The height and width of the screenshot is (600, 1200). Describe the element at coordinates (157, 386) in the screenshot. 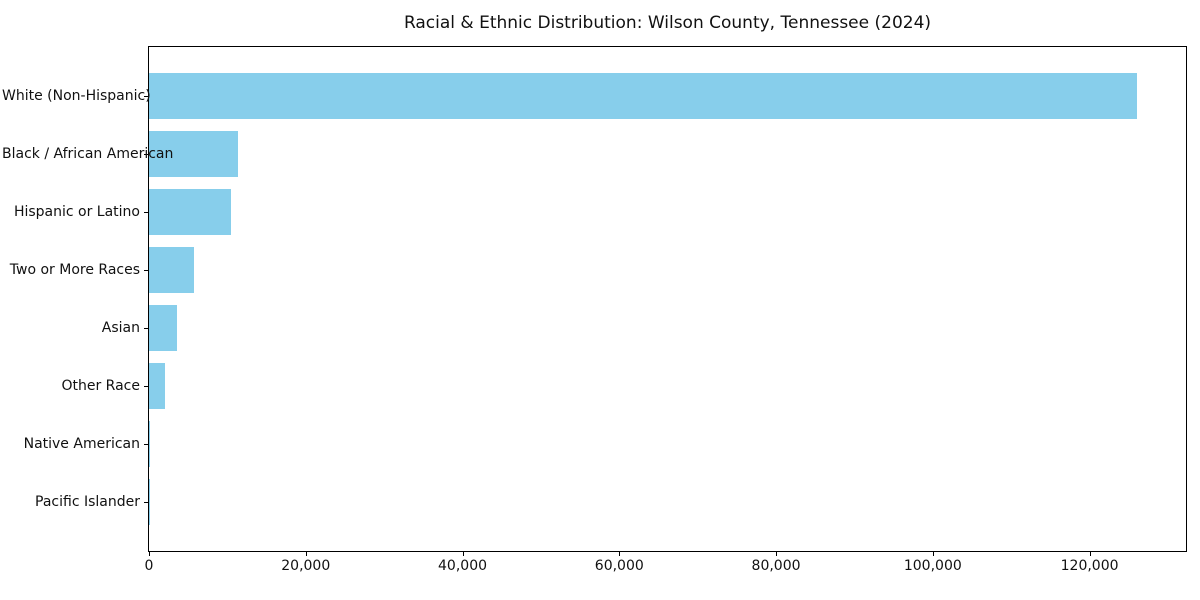

I see `bar-other-race` at that location.